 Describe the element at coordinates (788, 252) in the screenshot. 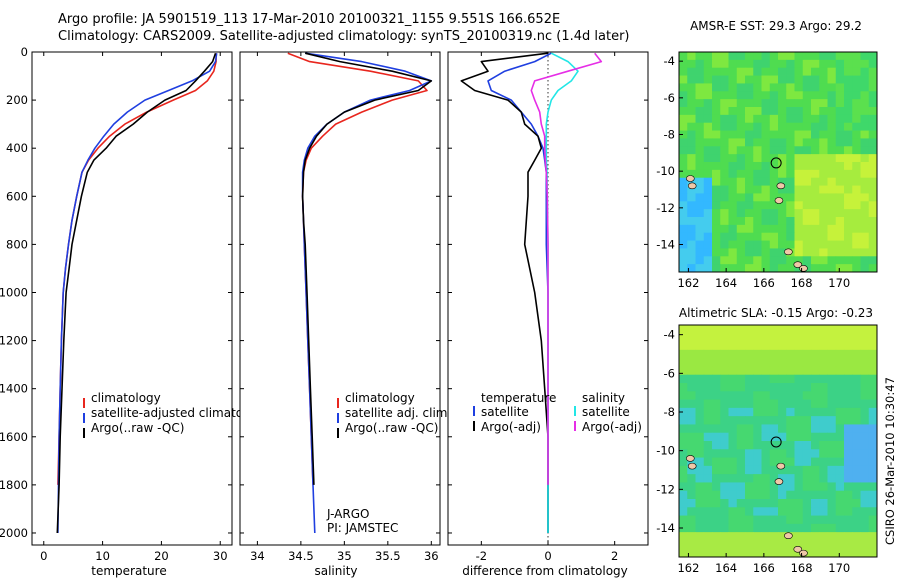

I see `island-shape` at that location.